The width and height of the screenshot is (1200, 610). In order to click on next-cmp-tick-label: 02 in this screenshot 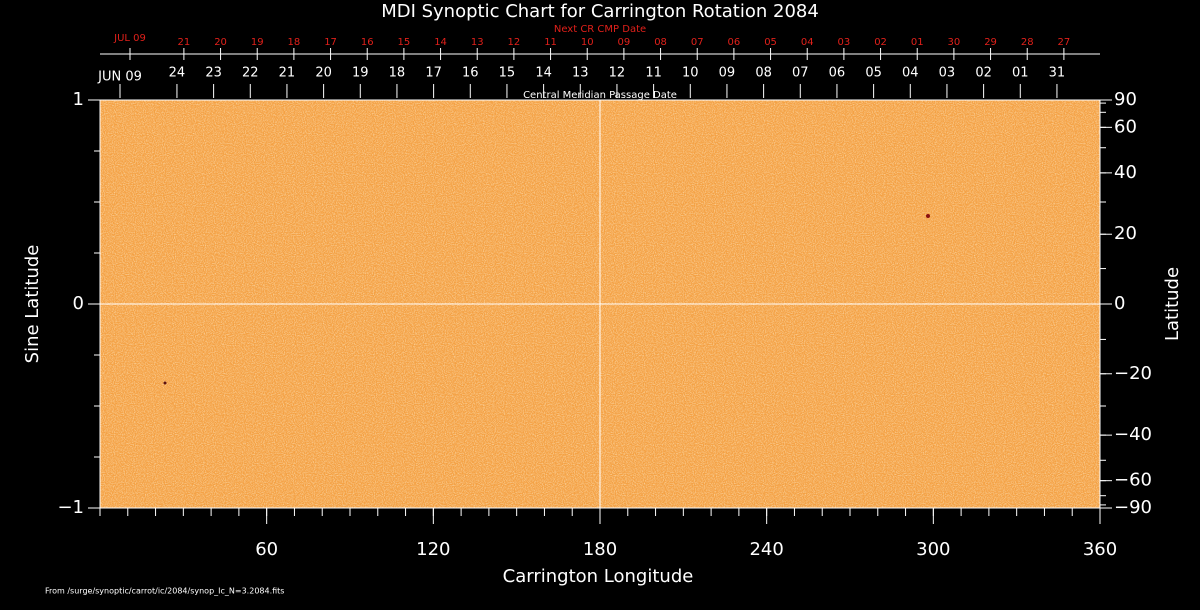, I will do `click(880, 42)`.